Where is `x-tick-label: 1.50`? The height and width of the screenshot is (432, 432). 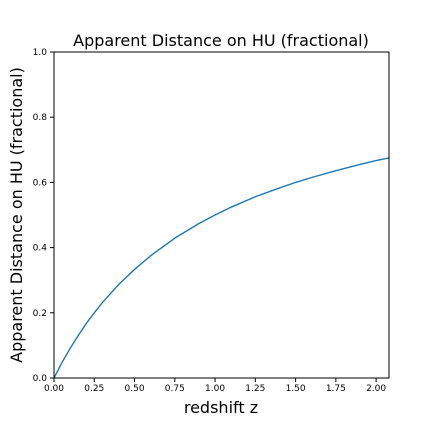 x-tick-label: 1.50 is located at coordinates (296, 389).